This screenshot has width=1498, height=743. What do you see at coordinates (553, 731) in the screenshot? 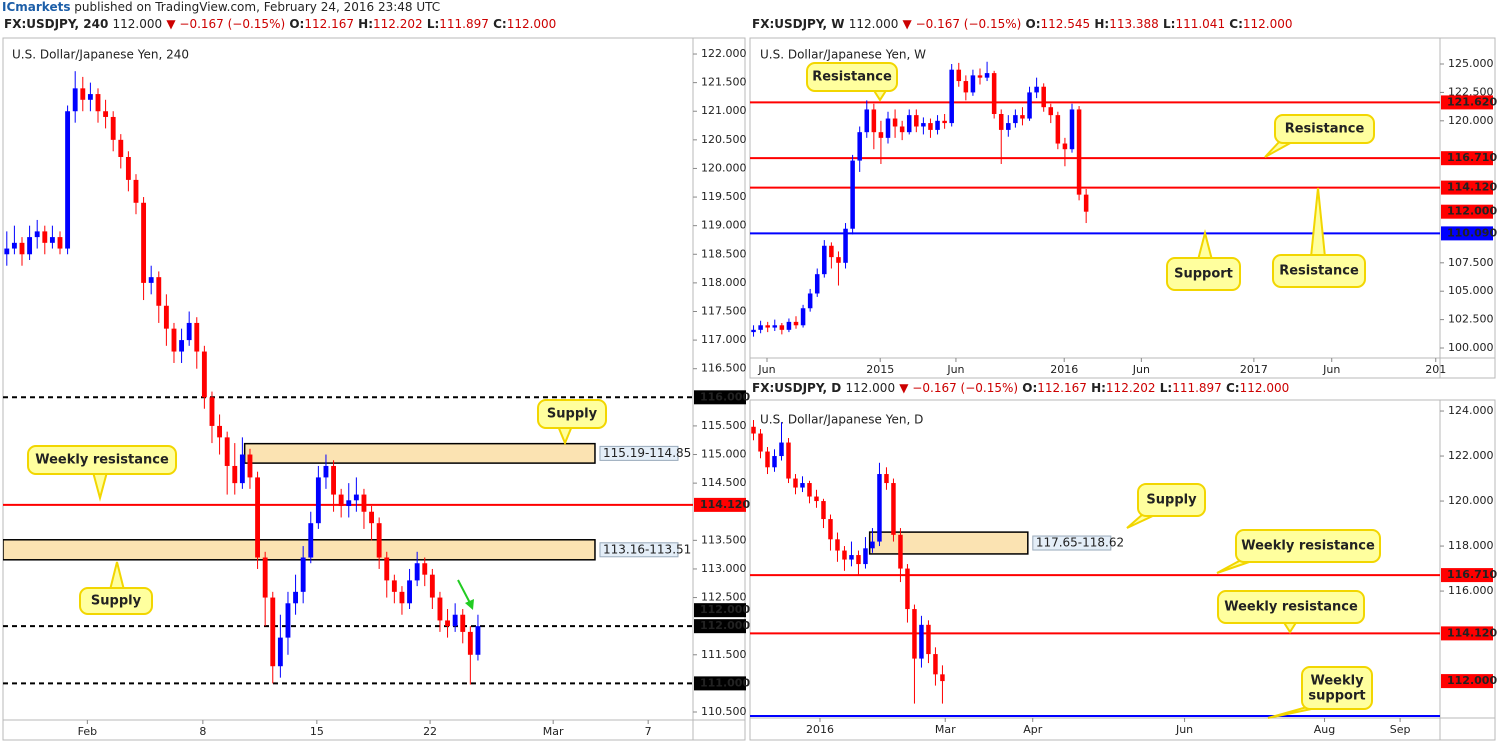
I see `x-tick-label: Mar` at bounding box center [553, 731].